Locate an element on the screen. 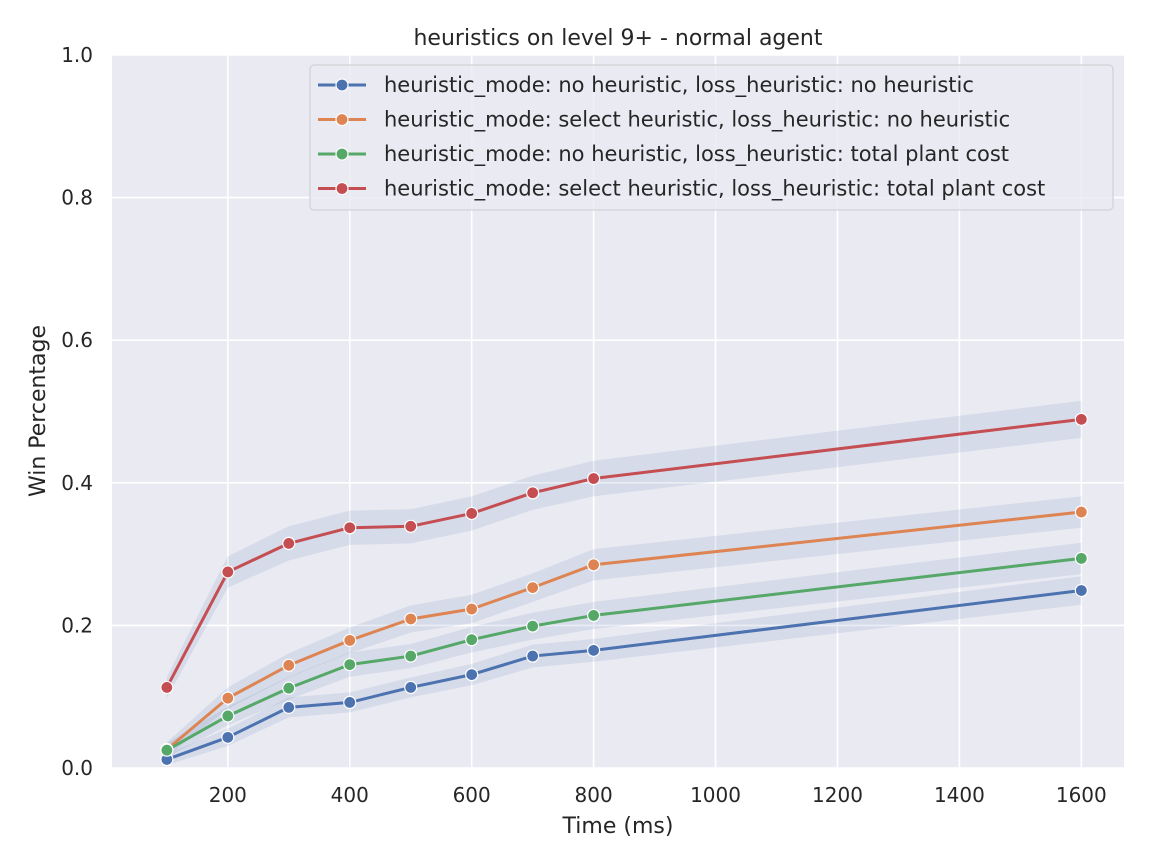 Image resolution: width=1152 pixels, height=864 pixels. x-tick-label: 200 is located at coordinates (228, 795).